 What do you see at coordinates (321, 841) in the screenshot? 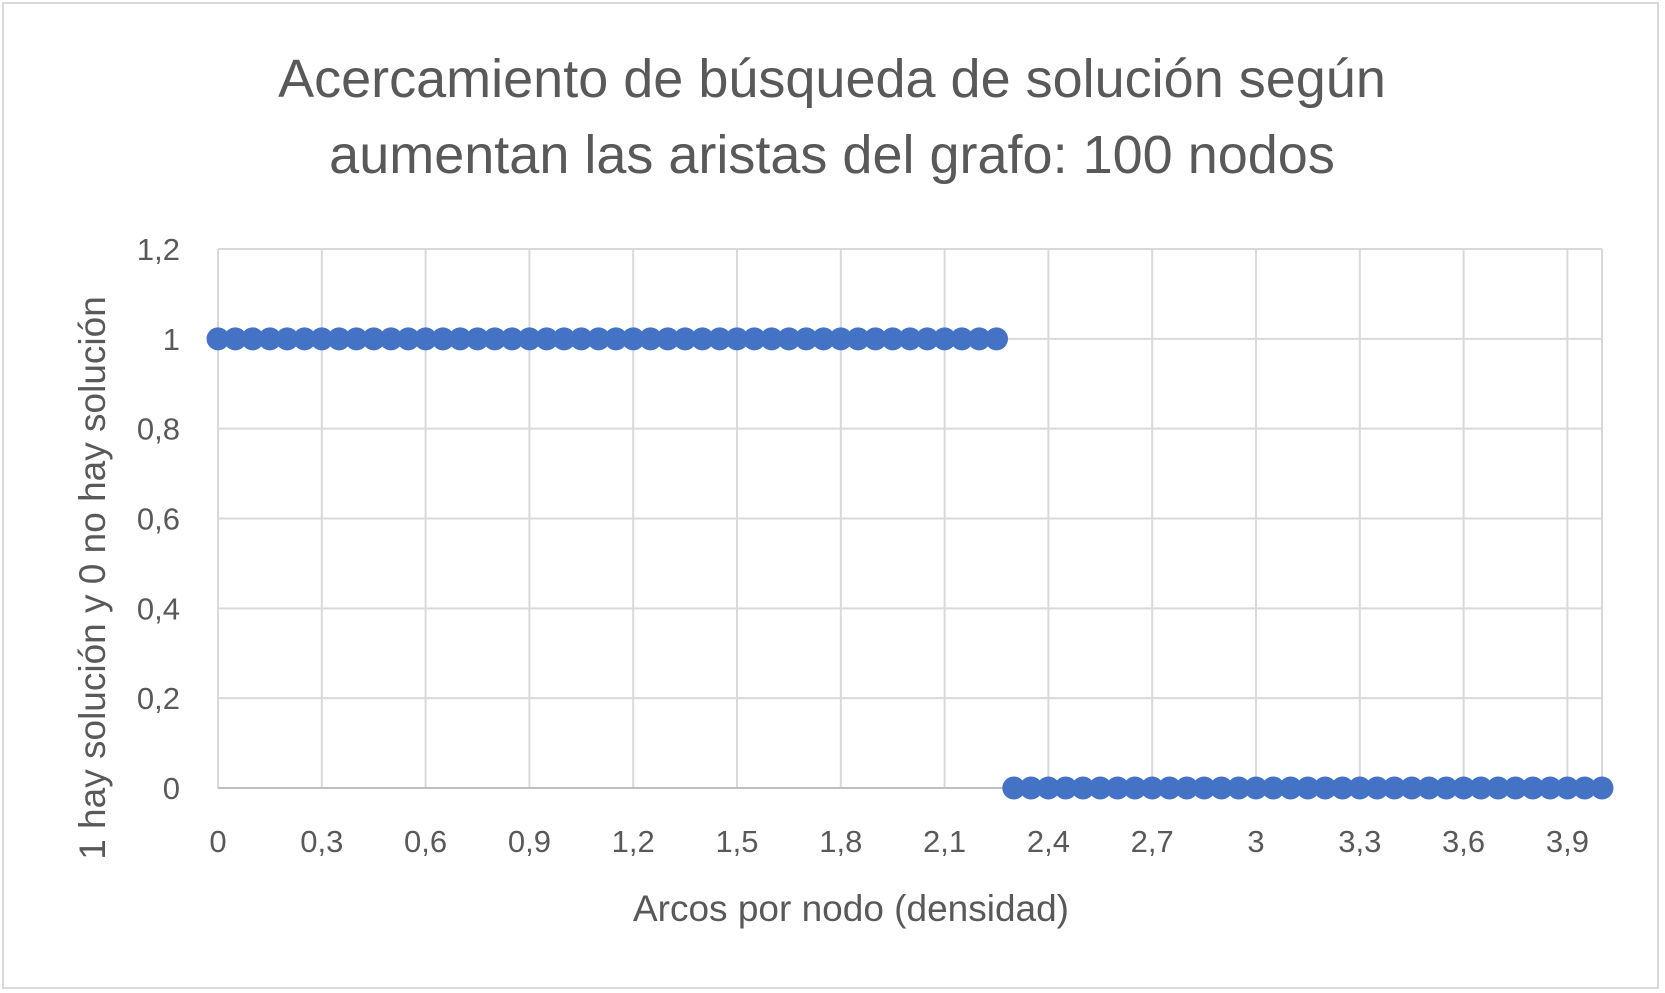
I see `x-tick-label: 0,3` at bounding box center [321, 841].